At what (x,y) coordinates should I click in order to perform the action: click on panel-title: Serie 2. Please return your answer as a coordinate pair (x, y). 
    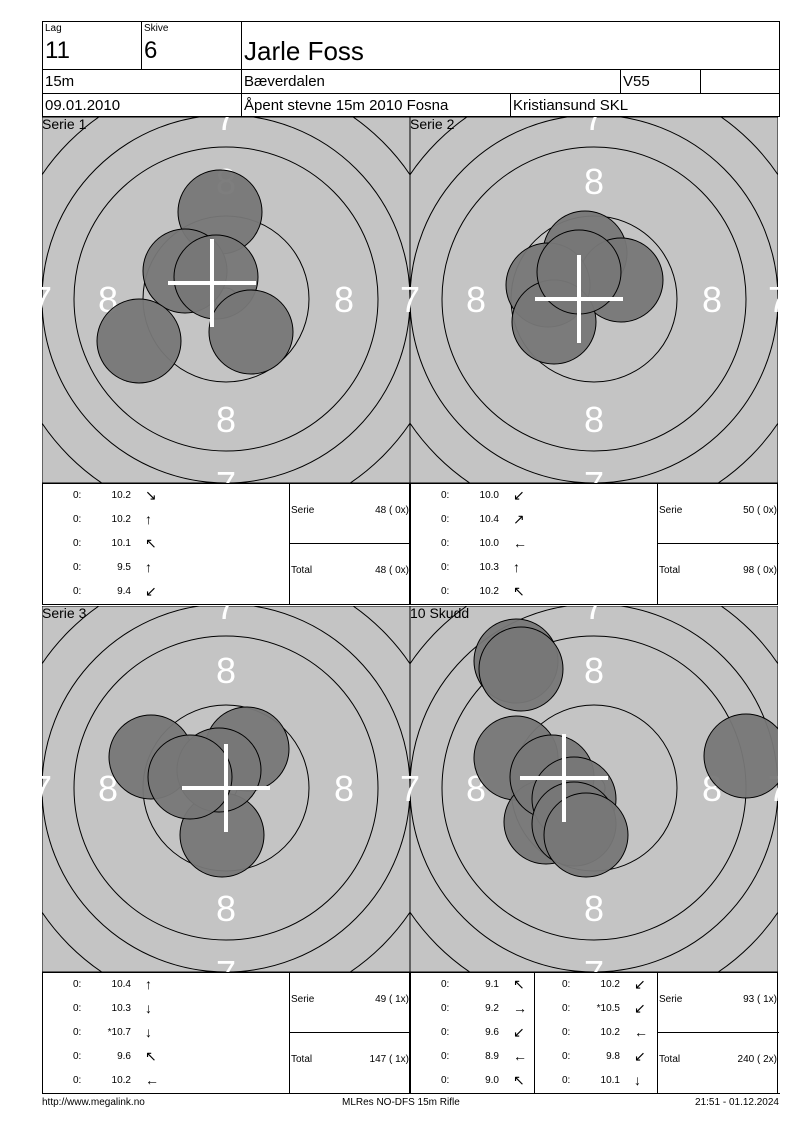
    Looking at the image, I should click on (432, 124).